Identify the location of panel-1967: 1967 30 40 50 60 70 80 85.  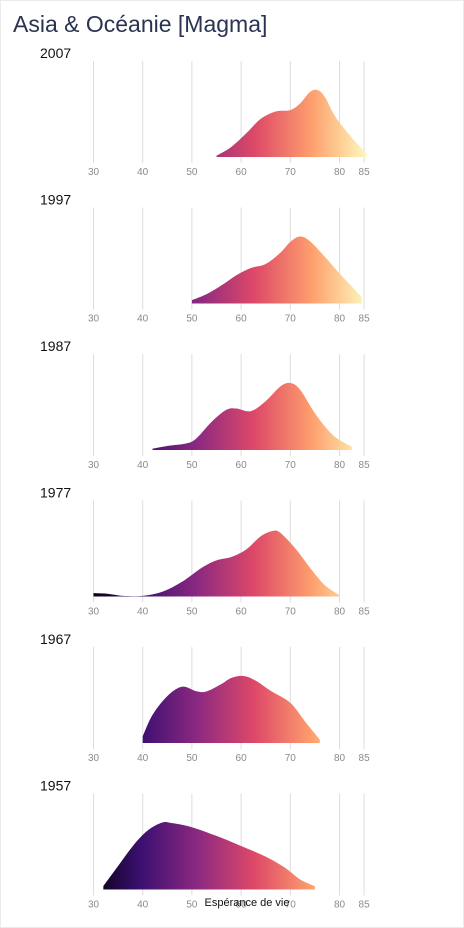
(205, 697).